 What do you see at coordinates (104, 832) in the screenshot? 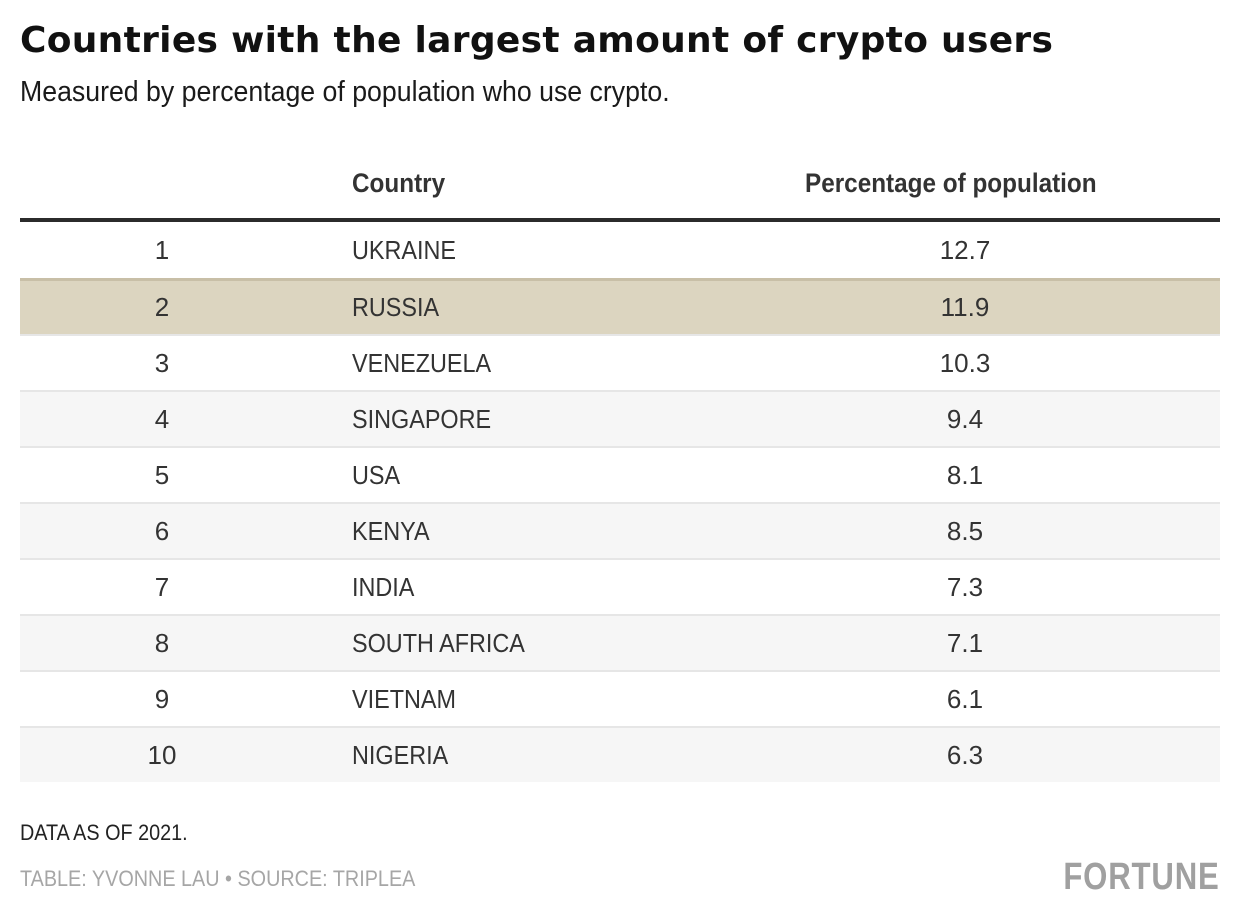
I see `data-note: DATA AS OF 2021.` at bounding box center [104, 832].